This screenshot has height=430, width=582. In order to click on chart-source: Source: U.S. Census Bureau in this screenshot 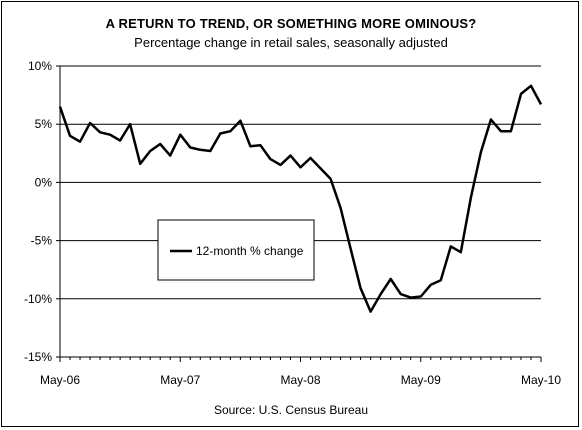, I will do `click(291, 410)`.